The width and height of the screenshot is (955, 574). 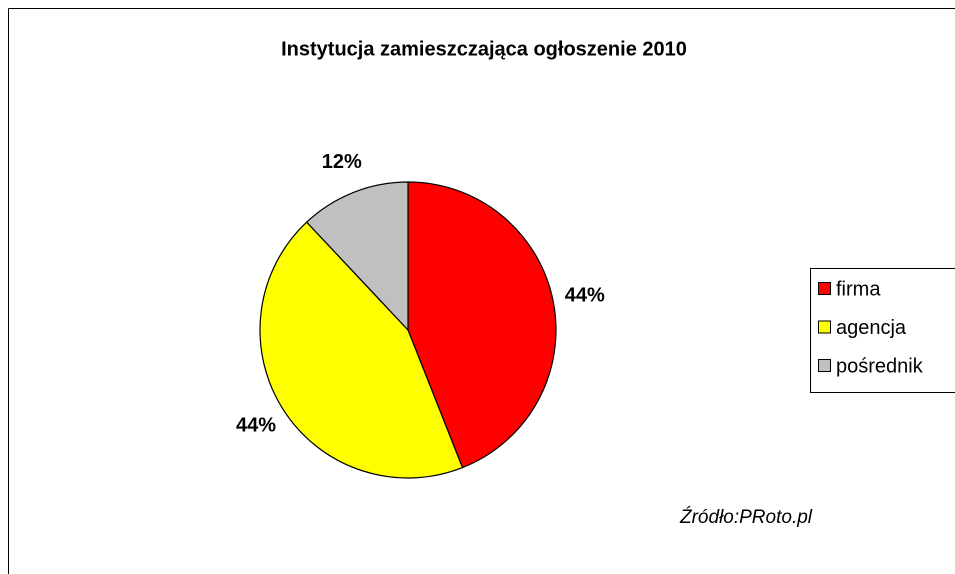 I want to click on legend-label: firma, so click(x=858, y=289).